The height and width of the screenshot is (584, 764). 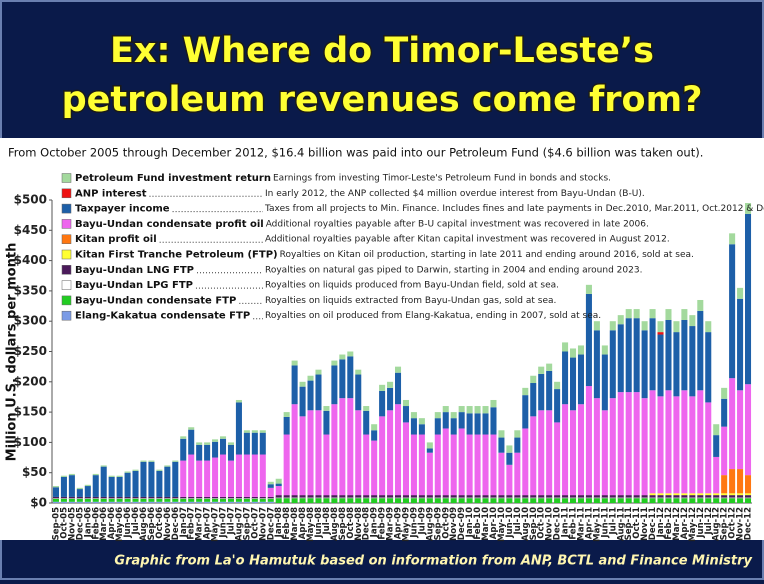 I want to click on x-tick-label: Oct-12, so click(x=733, y=523).